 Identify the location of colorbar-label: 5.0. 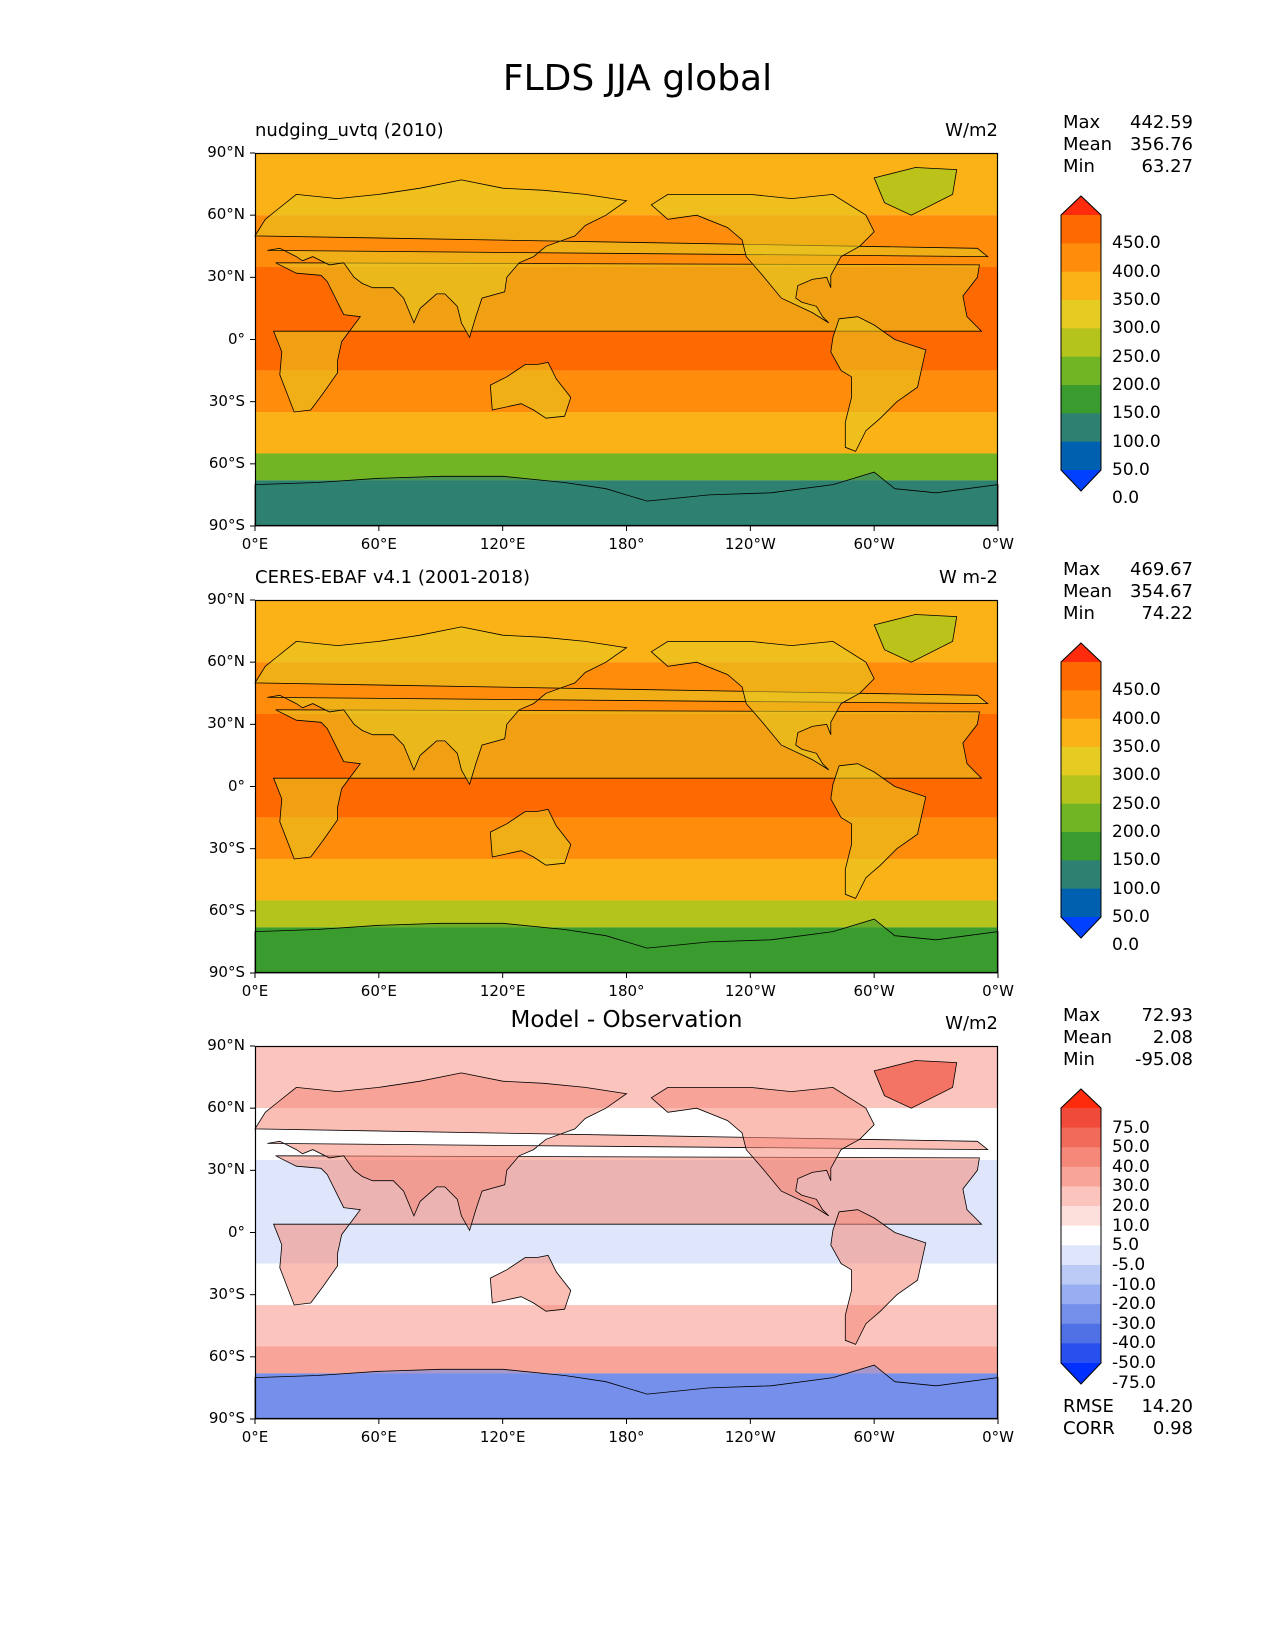
(1126, 1245).